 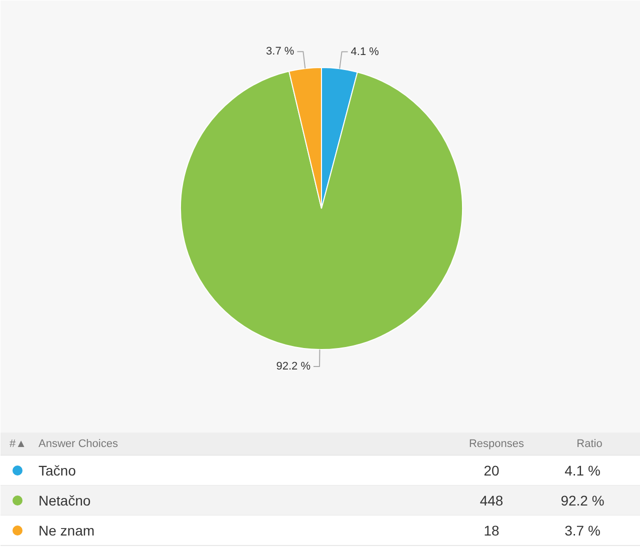 I want to click on text: 18, so click(x=492, y=530).